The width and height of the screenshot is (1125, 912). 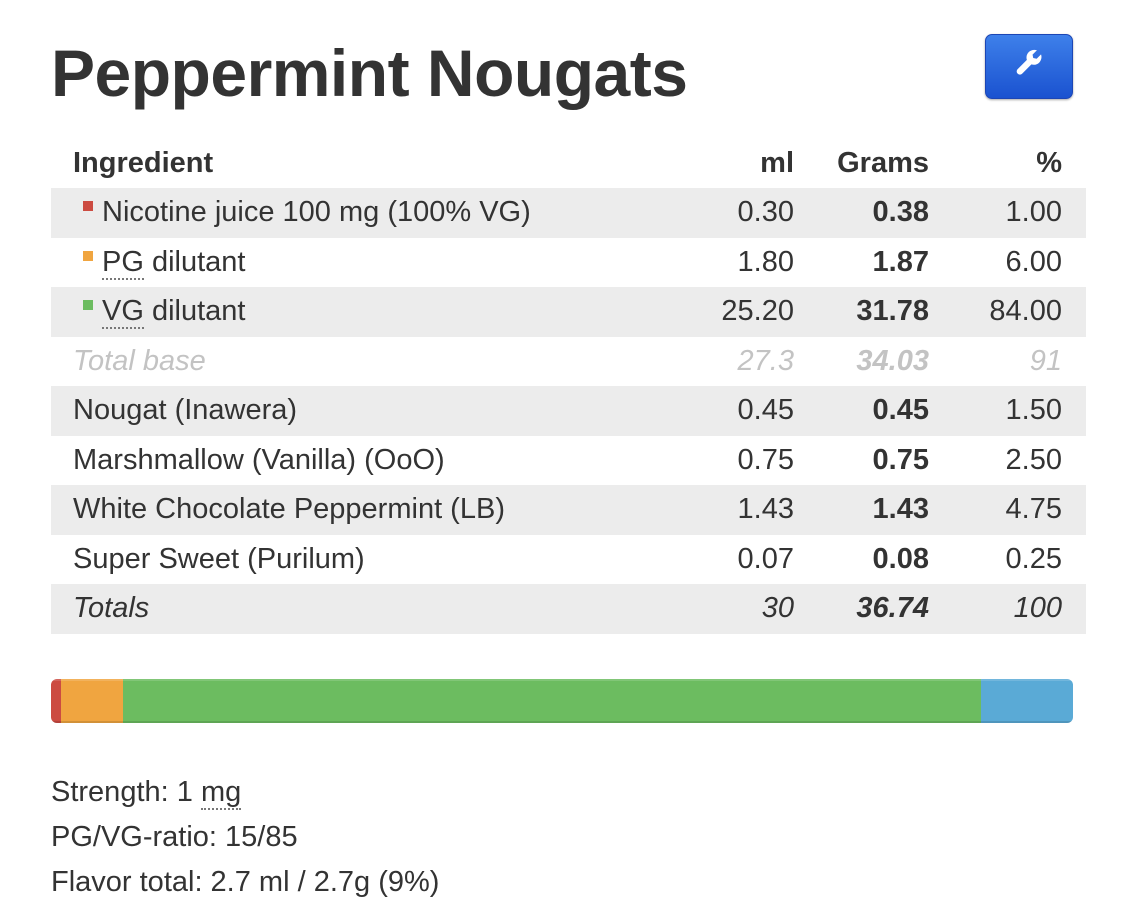 I want to click on pg-abbreviation: PG, so click(x=123, y=262).